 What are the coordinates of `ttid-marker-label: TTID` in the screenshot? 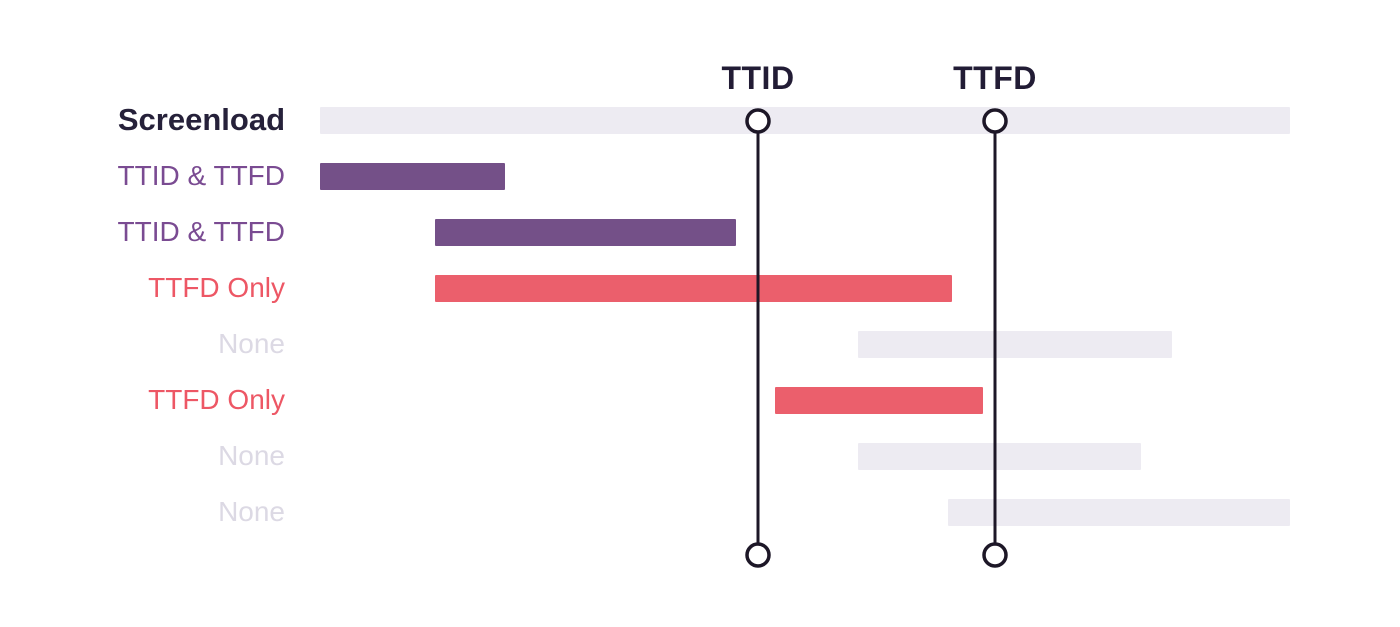 It's located at (758, 78).